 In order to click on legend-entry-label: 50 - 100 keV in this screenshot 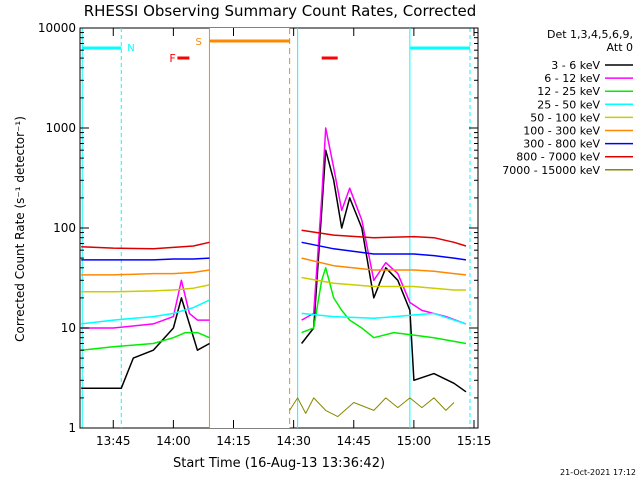, I will do `click(565, 117)`.